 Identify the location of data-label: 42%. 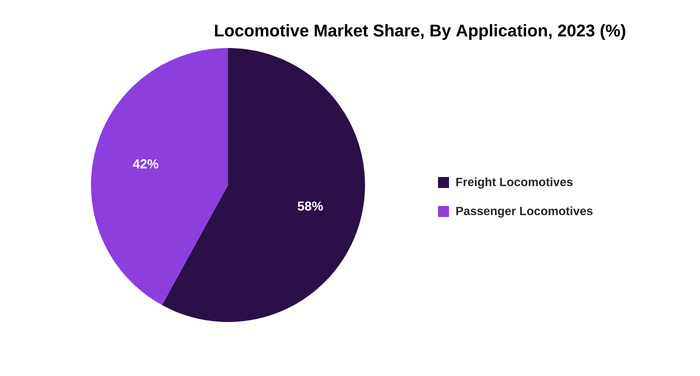
(145, 163).